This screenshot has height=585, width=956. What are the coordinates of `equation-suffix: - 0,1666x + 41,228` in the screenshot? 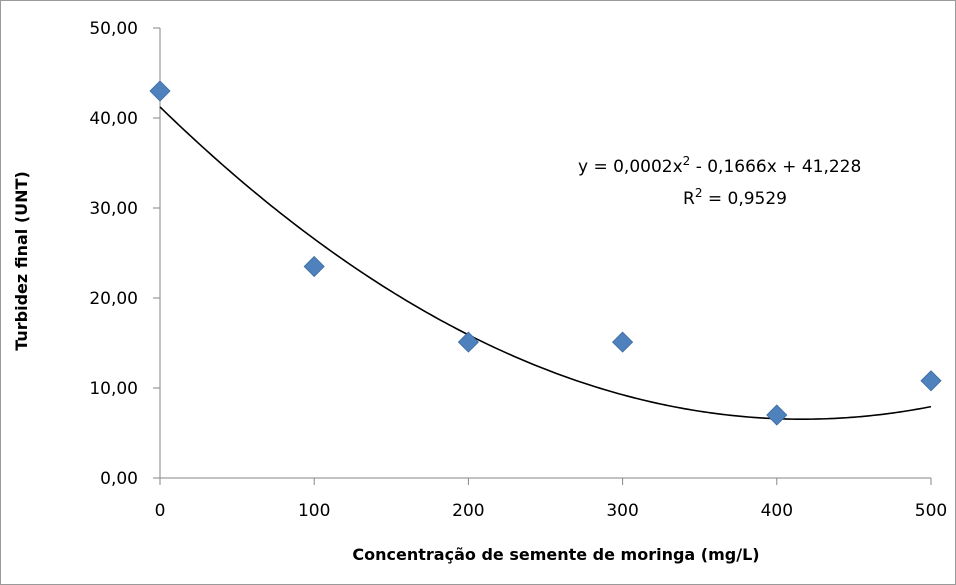 It's located at (775, 167).